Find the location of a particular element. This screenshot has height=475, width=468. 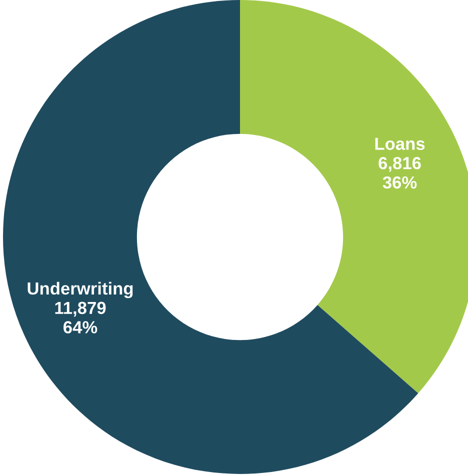

data-label: 11,879 64% is located at coordinates (80, 318).